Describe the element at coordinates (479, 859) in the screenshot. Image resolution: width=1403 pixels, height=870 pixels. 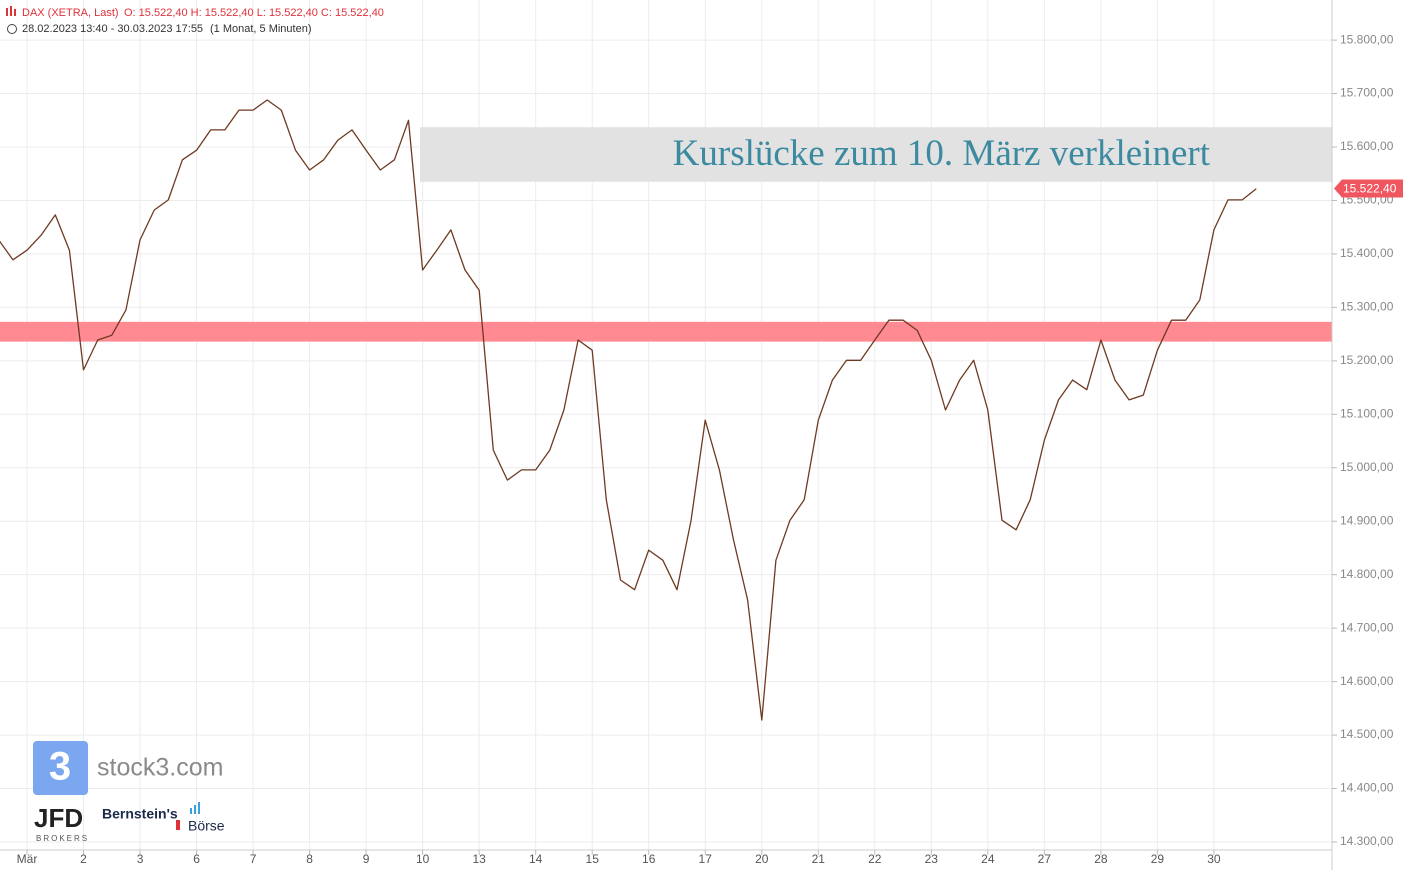
I see `x-tick-label: 13` at that location.